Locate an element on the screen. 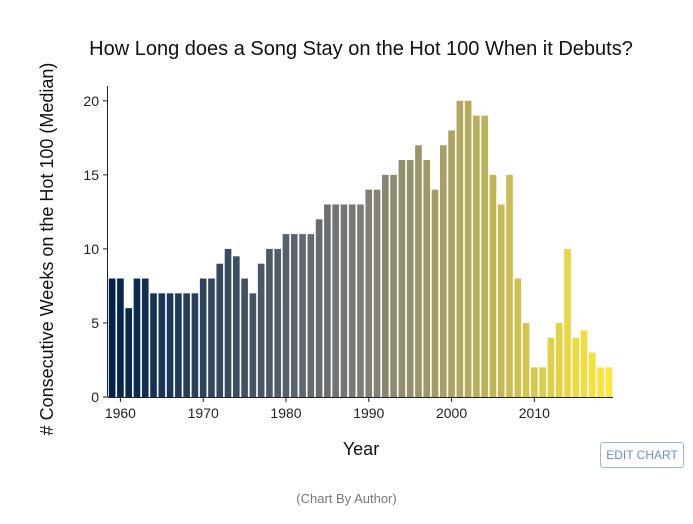 This screenshot has height=524, width=693. edit-chart-button: EDIT CHART is located at coordinates (642, 455).